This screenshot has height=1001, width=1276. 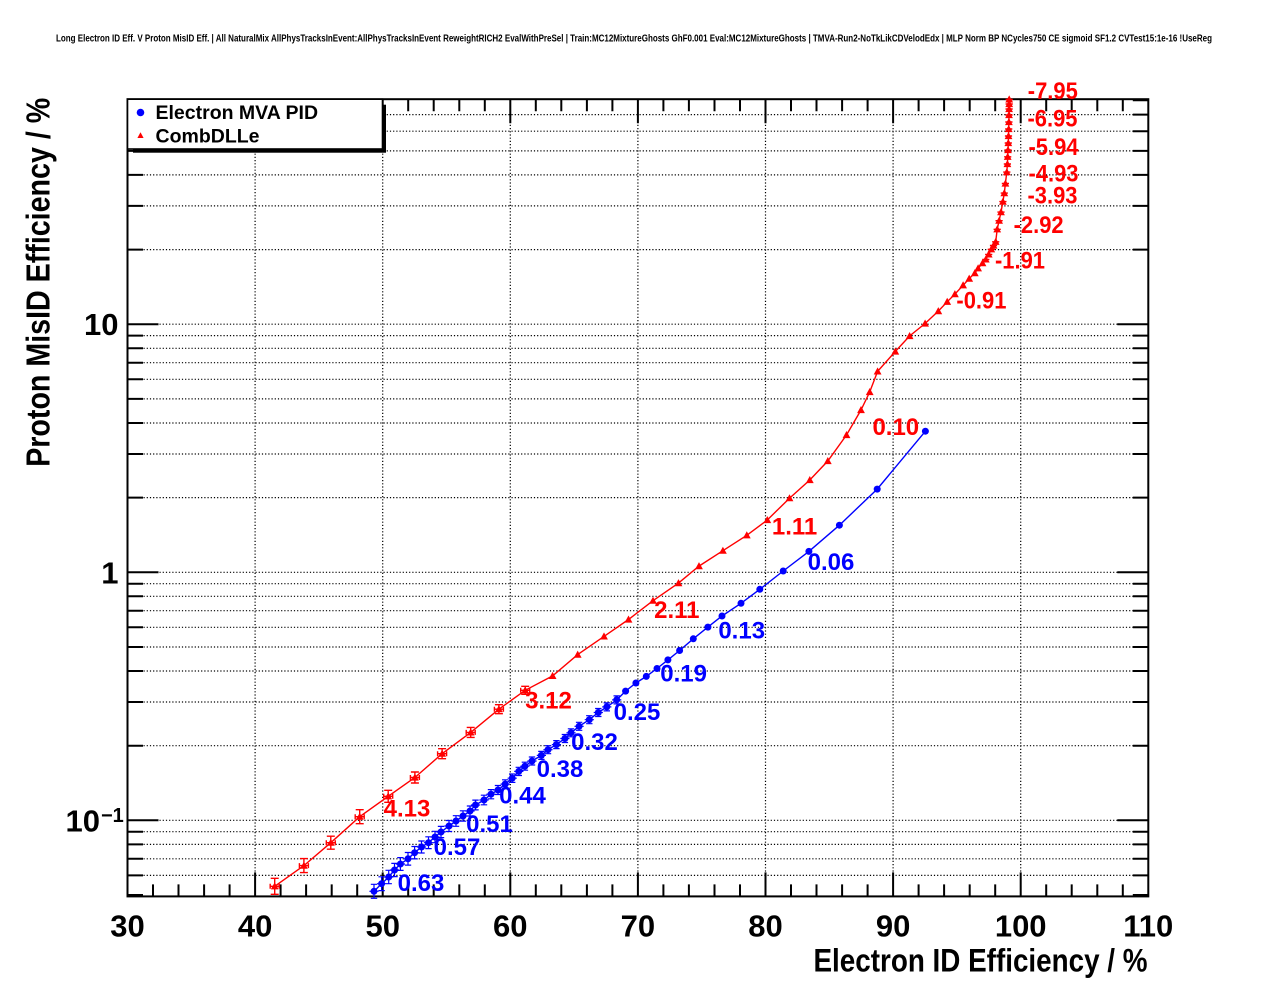 I want to click on svg-text: 70, so click(x=638, y=926).